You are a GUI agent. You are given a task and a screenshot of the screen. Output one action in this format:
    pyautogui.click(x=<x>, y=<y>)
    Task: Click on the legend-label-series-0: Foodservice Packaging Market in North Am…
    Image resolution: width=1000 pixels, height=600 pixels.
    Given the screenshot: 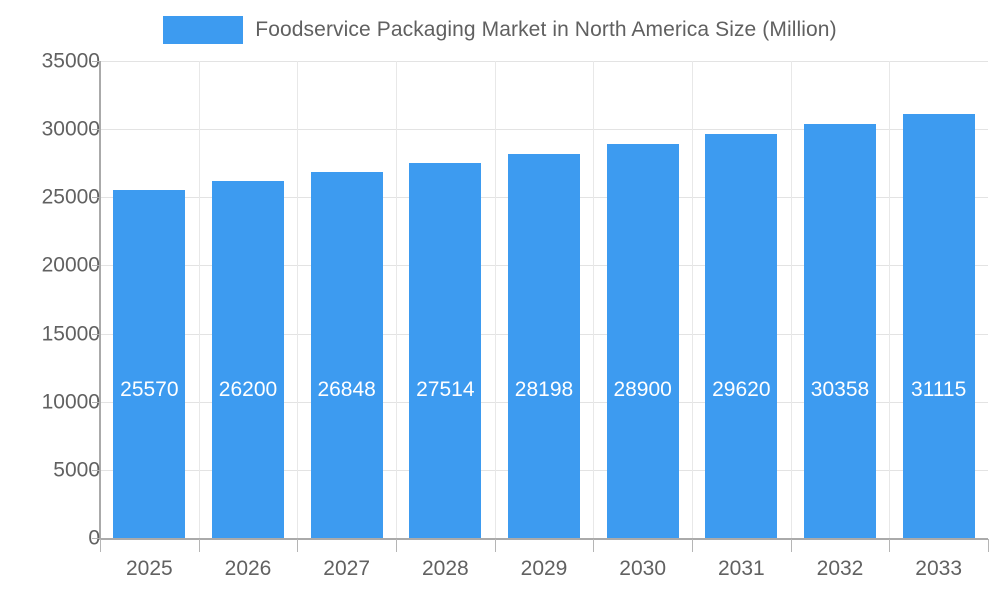 What is the action you would take?
    pyautogui.click(x=546, y=29)
    